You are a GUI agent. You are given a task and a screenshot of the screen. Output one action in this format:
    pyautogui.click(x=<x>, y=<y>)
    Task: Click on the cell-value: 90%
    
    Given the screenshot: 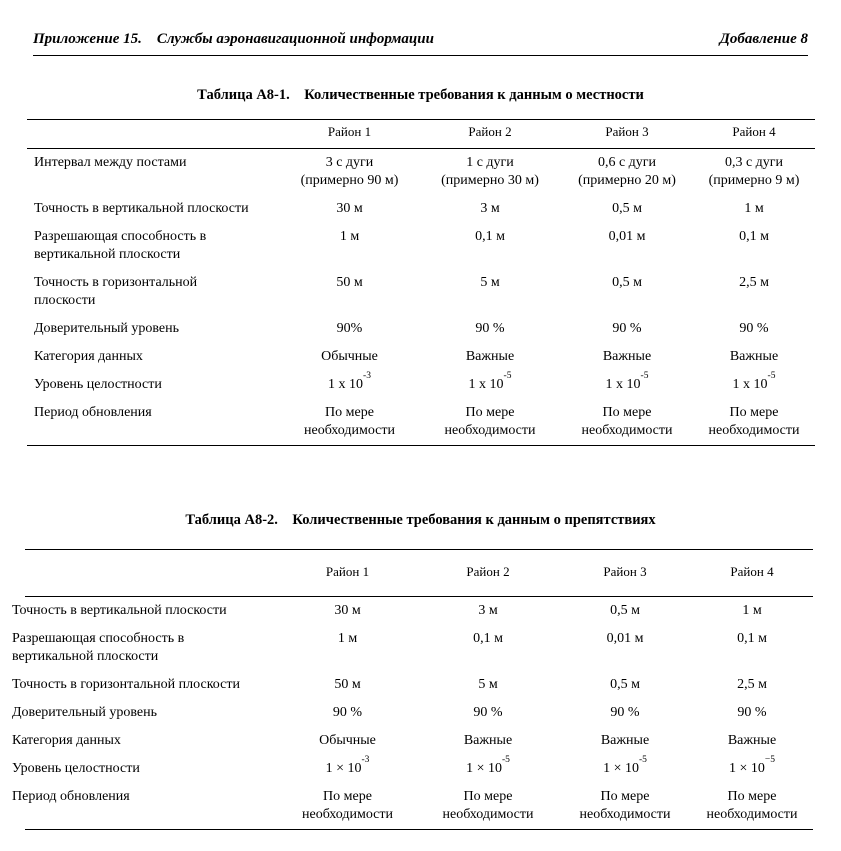 What is the action you would take?
    pyautogui.click(x=349, y=328)
    